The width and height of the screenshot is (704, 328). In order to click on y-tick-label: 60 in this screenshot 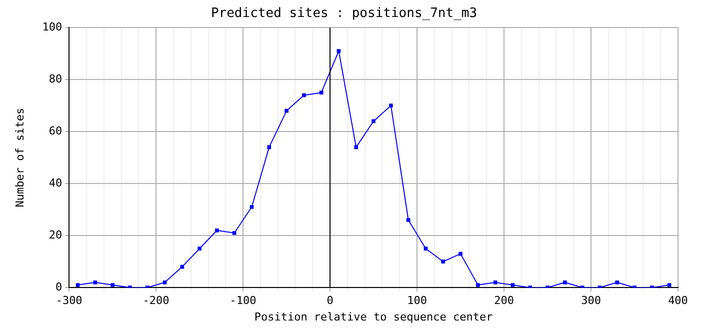, I will do `click(55, 131)`.